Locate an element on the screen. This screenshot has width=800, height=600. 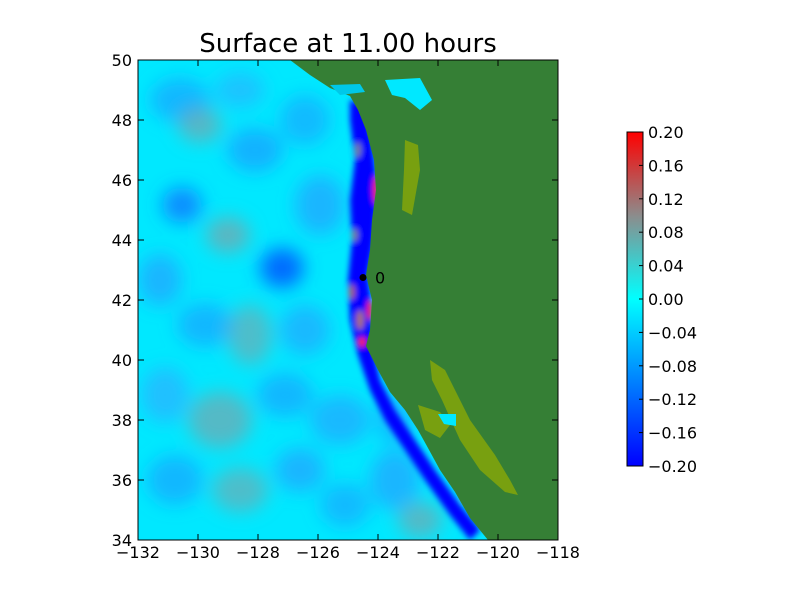
x-tick-label: −124 is located at coordinates (378, 552).